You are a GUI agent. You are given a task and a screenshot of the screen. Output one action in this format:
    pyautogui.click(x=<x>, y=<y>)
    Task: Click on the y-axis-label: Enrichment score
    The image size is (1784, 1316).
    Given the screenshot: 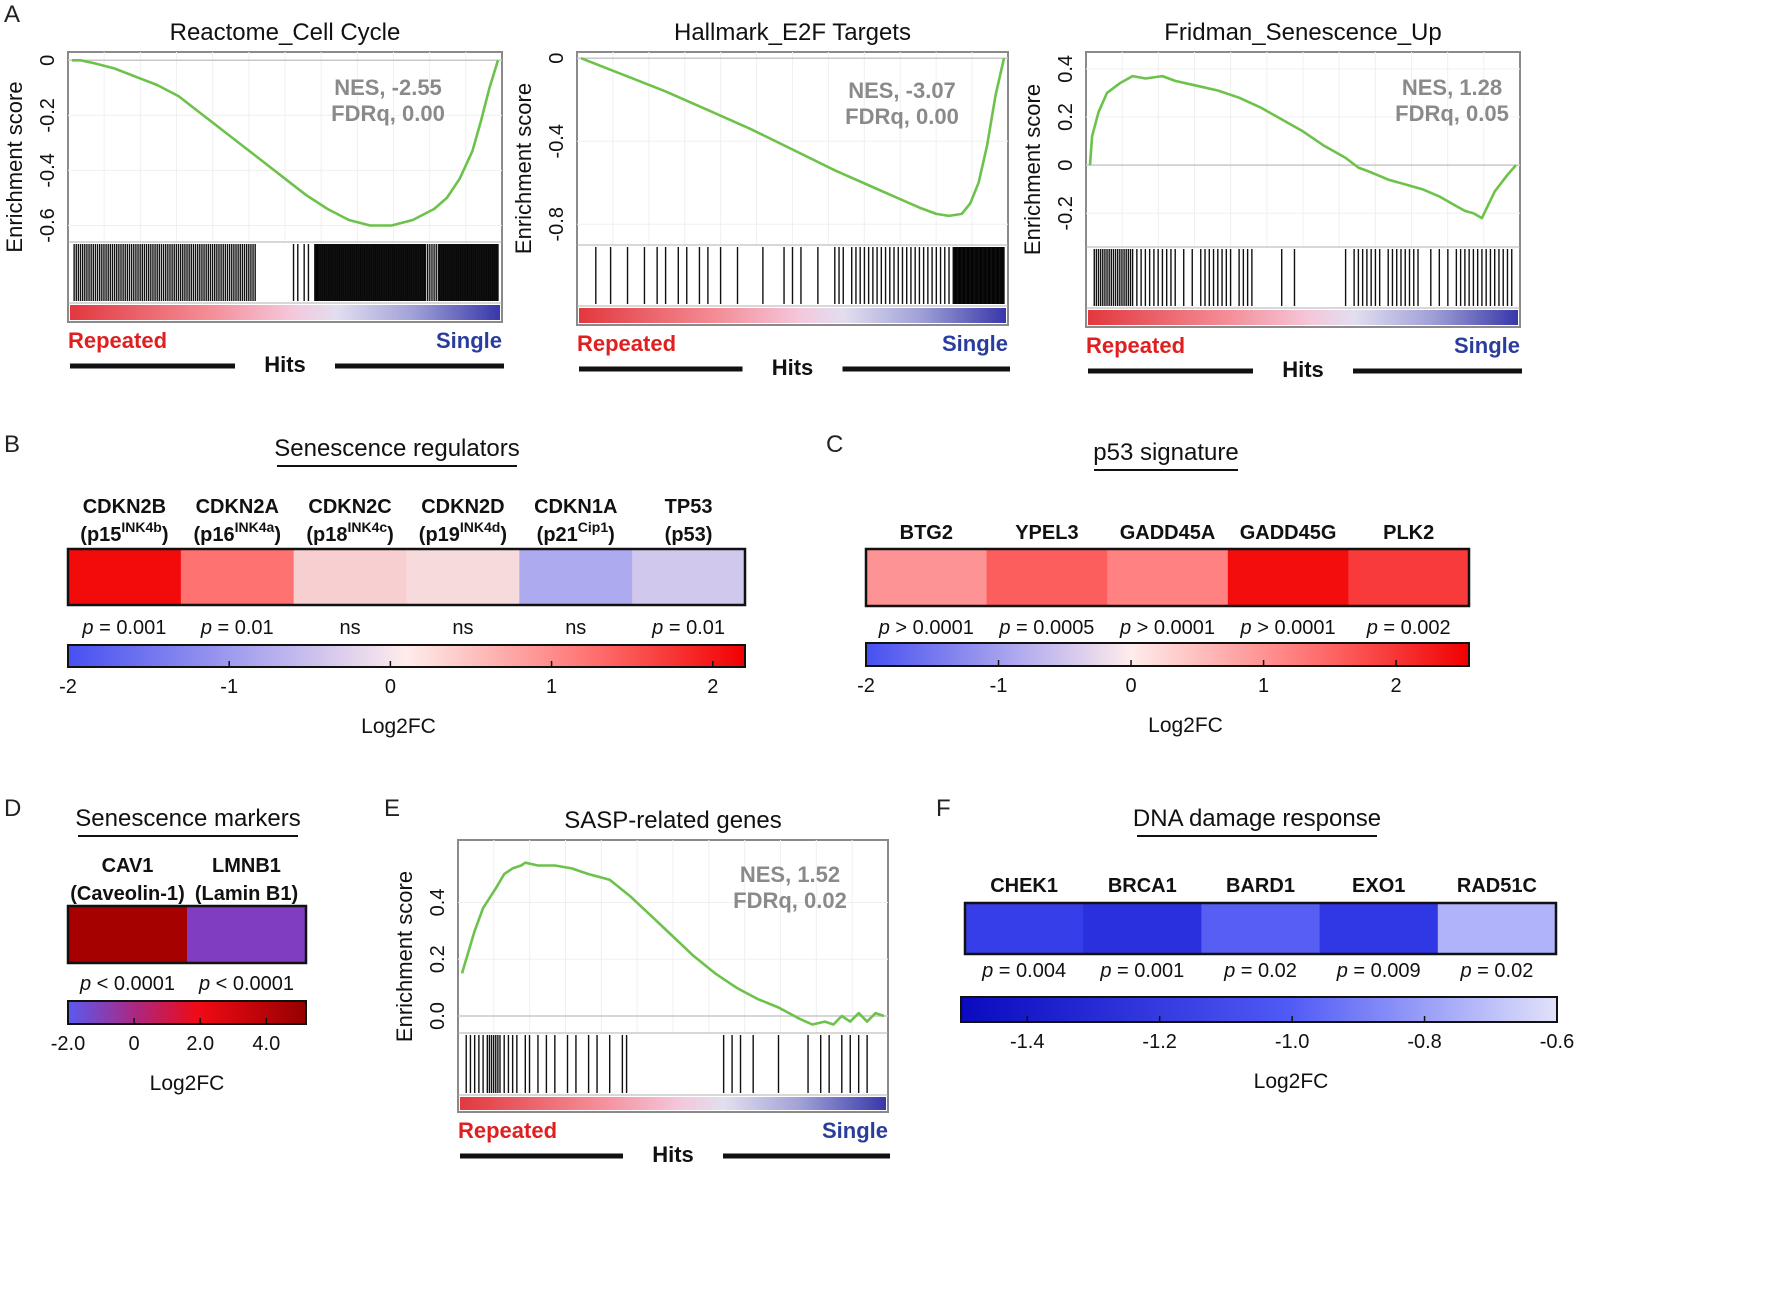 What is the action you would take?
    pyautogui.click(x=404, y=956)
    